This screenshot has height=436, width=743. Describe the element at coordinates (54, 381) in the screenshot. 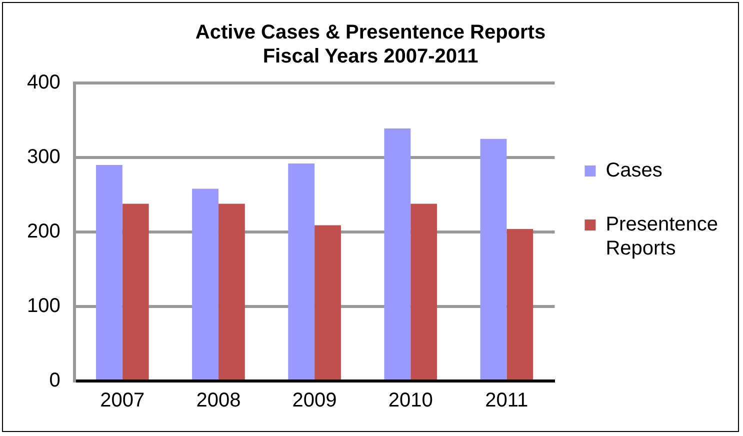

I see `y-tick-label: 0` at that location.